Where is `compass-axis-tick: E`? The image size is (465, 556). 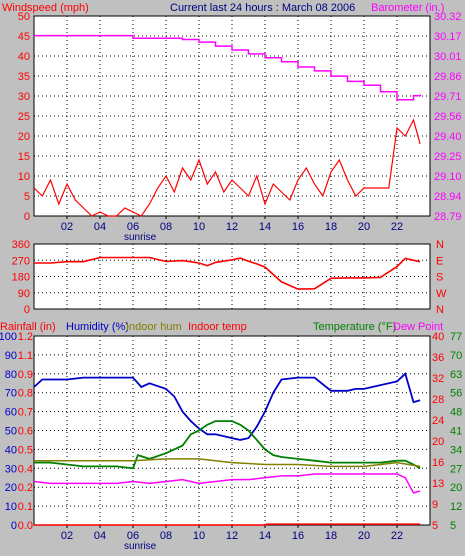 compass-axis-tick: E is located at coordinates (439, 261).